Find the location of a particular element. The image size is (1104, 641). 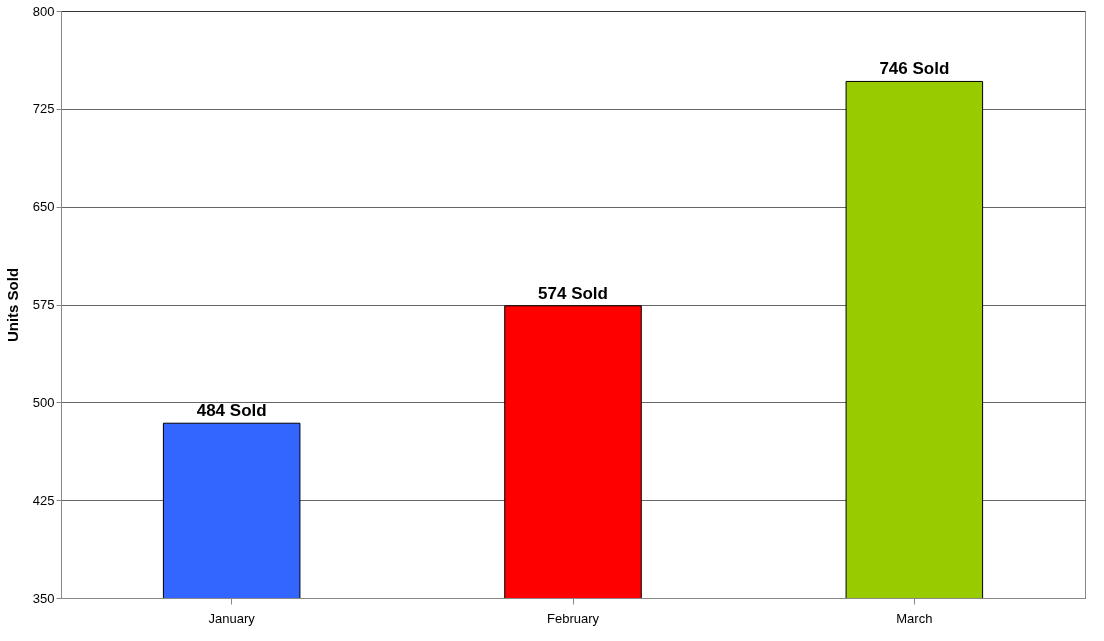

y-tick-label: 725 is located at coordinates (43, 109).